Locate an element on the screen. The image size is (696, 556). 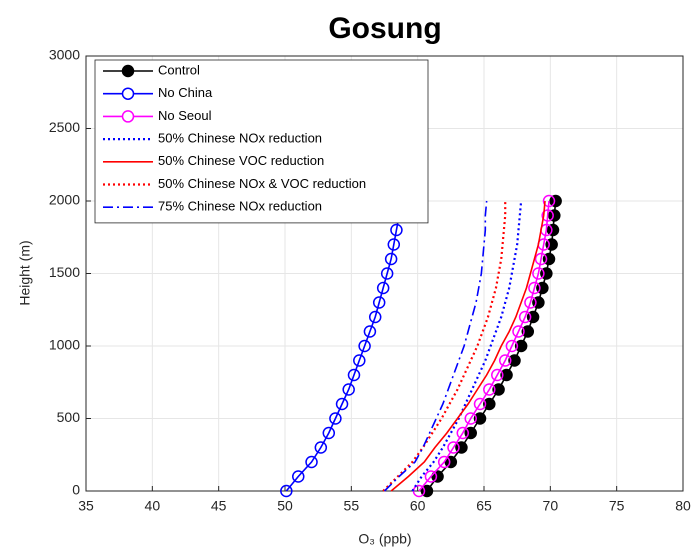
x-tick-label: 60 is located at coordinates (418, 506).